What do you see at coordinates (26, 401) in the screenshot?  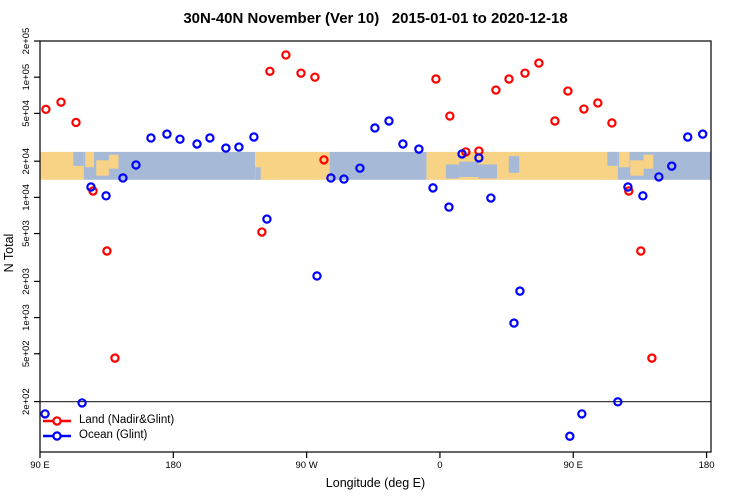 I see `y-tick-label: 2e+02` at bounding box center [26, 401].